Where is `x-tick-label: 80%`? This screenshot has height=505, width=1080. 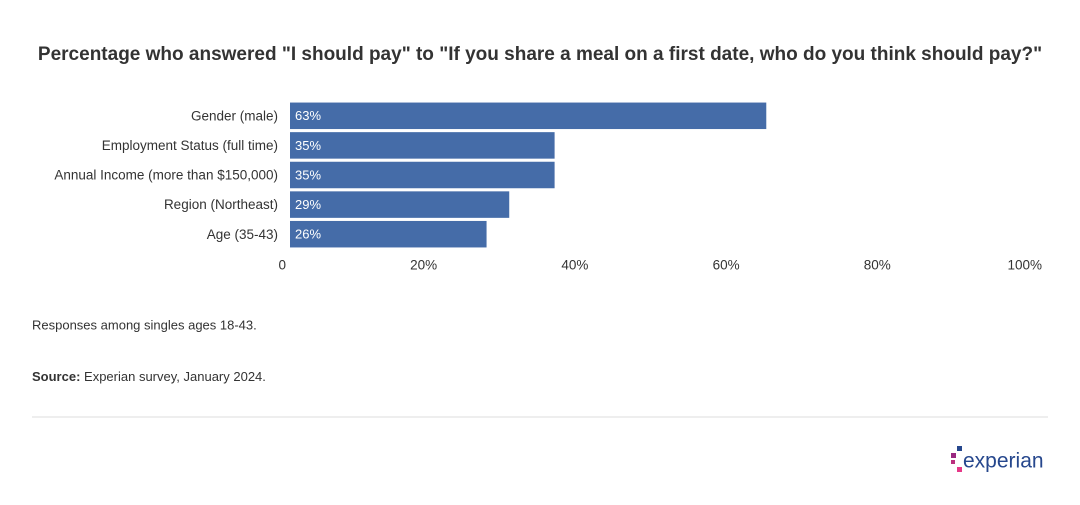 x-tick-label: 80% is located at coordinates (877, 265).